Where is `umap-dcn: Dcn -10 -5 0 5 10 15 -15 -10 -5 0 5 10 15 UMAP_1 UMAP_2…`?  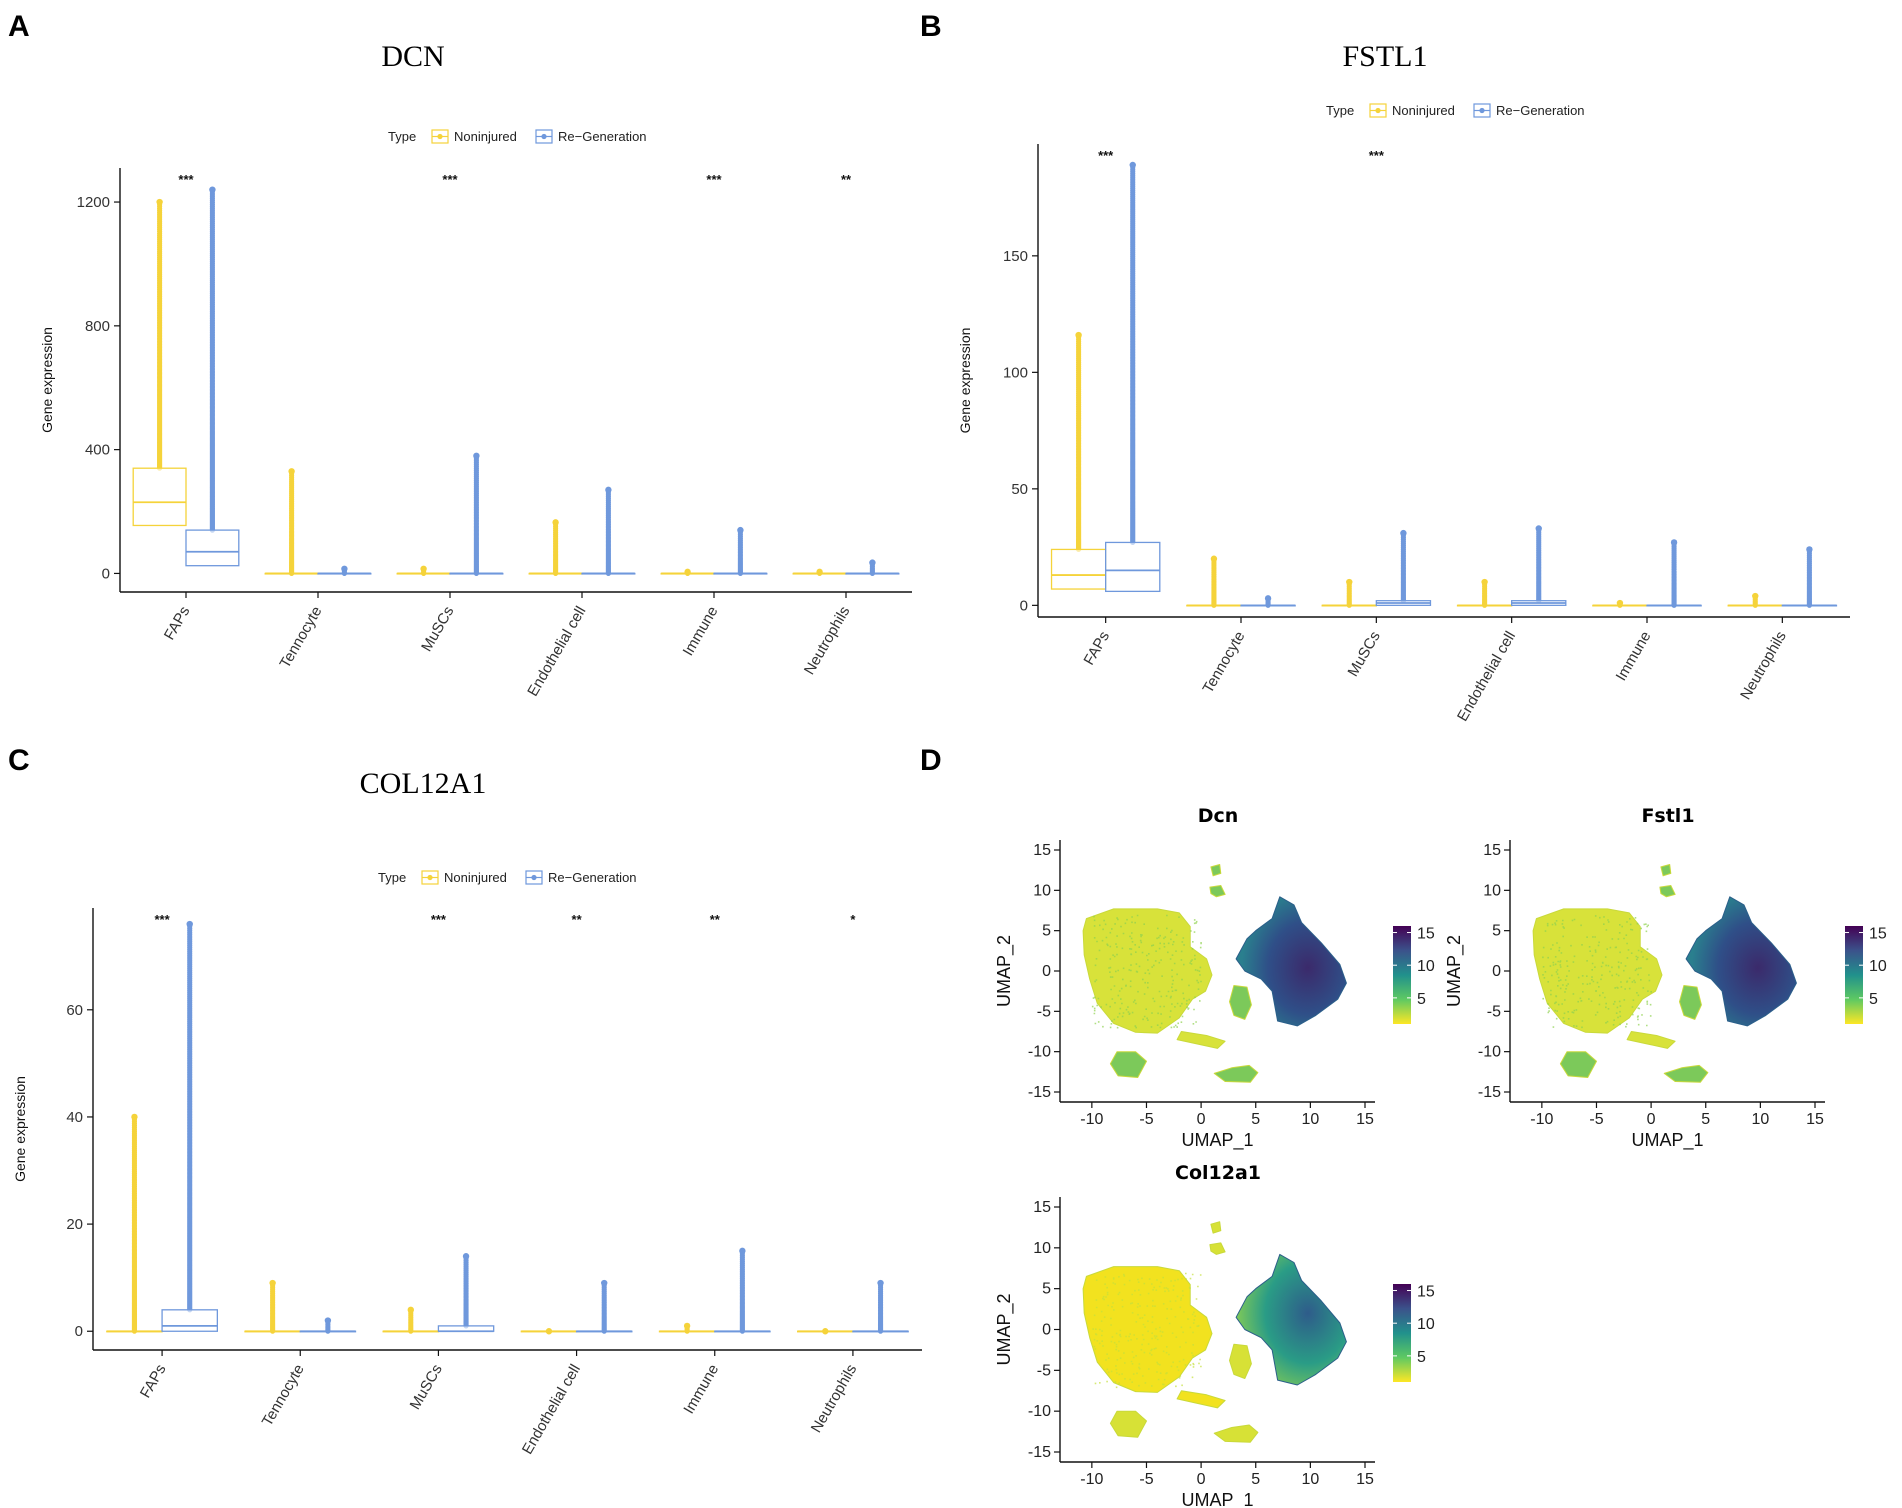 umap-dcn: Dcn -10 -5 0 5 10 15 -15 -10 -5 0 5 10 15 UMAP_1 UMAP_2… is located at coordinates (1214, 978).